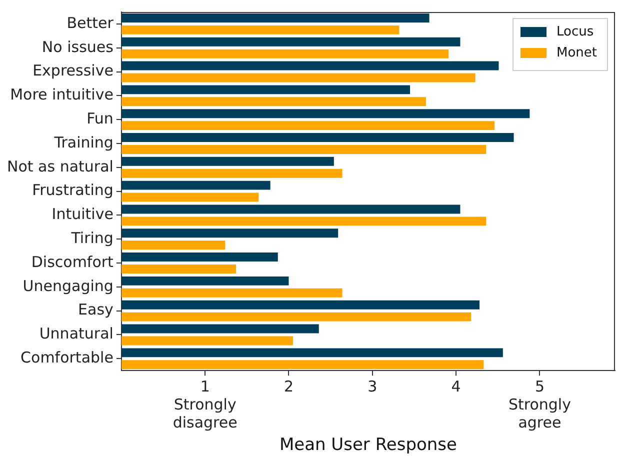  I want to click on y-tick-label: Training, so click(83, 142).